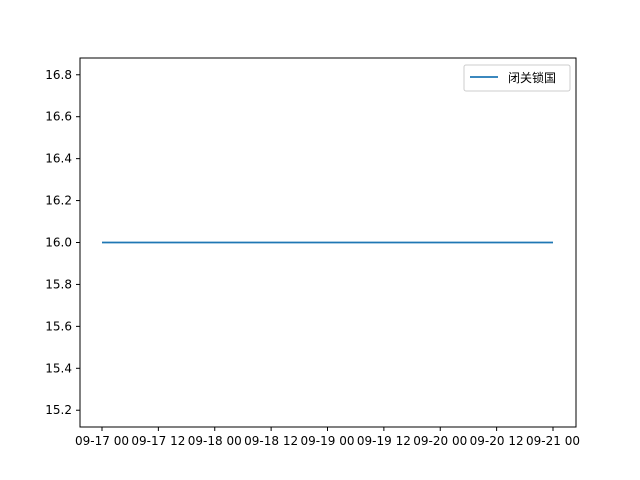 Image resolution: width=640 pixels, height=480 pixels. I want to click on y-tick-label: 16.4, so click(58, 159).